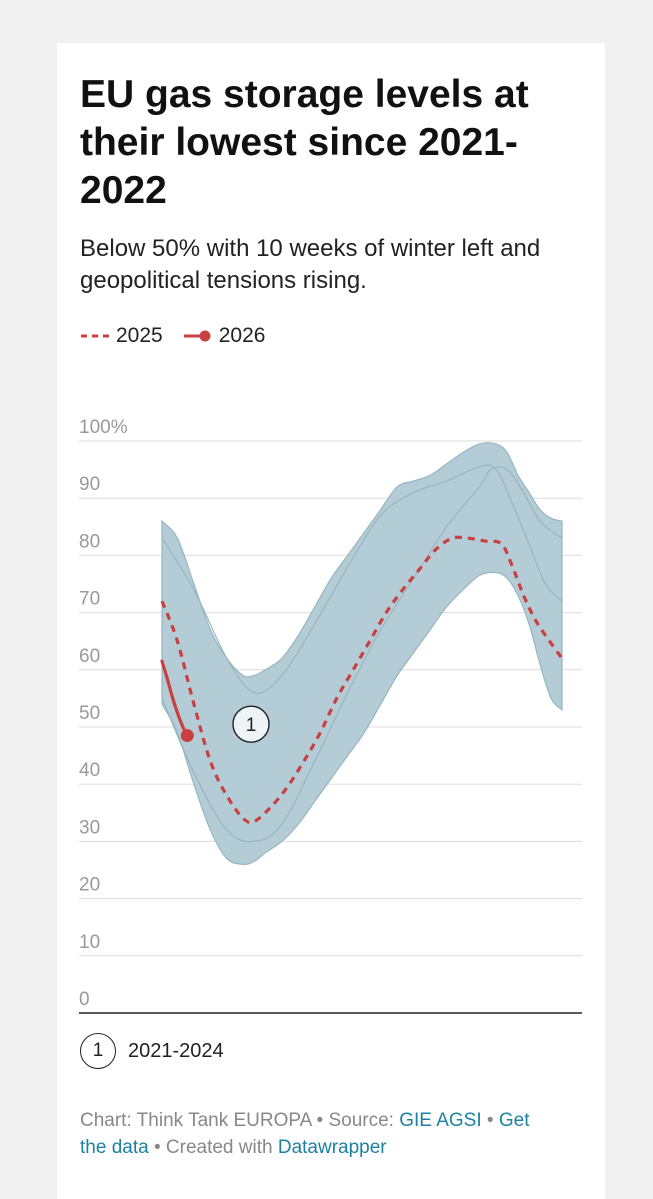 Image resolution: width=653 pixels, height=1199 pixels. Describe the element at coordinates (187, 736) in the screenshot. I see `series-endpoint-2026` at that location.